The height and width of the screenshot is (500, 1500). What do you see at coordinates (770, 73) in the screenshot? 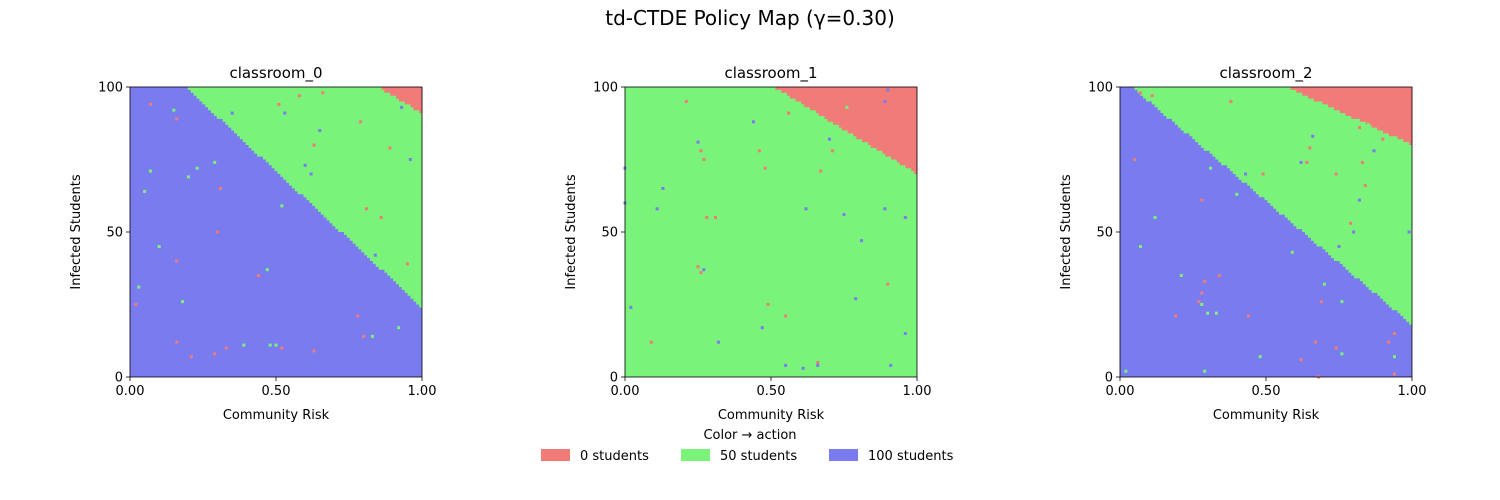
I see `subplot-title: classroom_1` at bounding box center [770, 73].